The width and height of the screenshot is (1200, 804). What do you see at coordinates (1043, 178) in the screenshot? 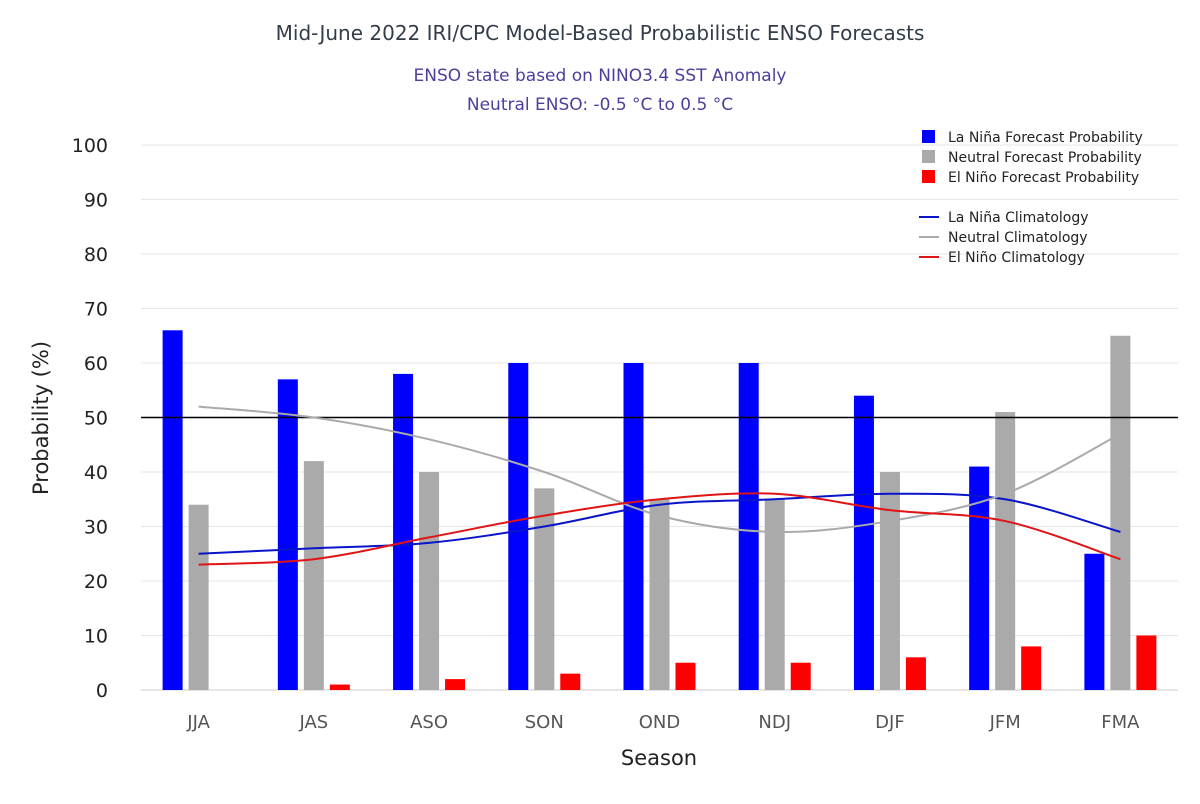
I see `legend-label-el-nino-forecast-probability: El Niño Forecast Probability` at bounding box center [1043, 178].